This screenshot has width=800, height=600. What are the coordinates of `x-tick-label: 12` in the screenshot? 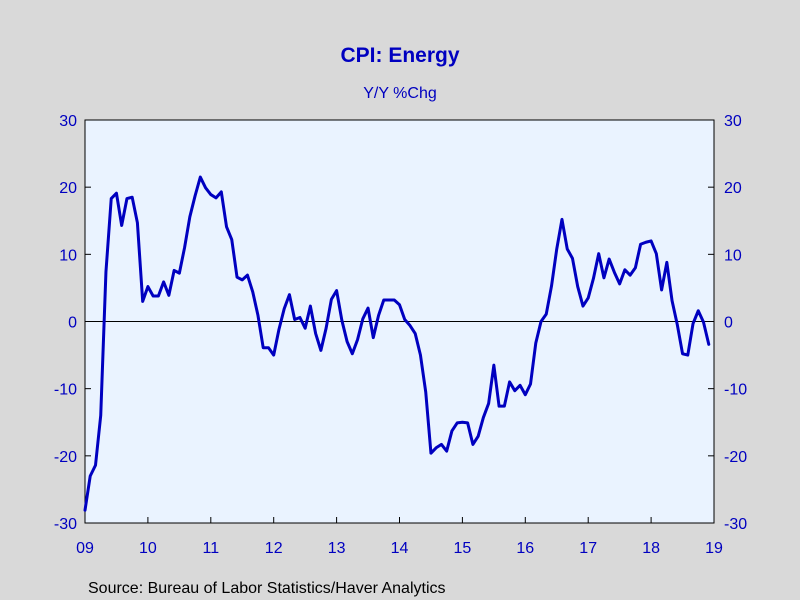 It's located at (274, 548).